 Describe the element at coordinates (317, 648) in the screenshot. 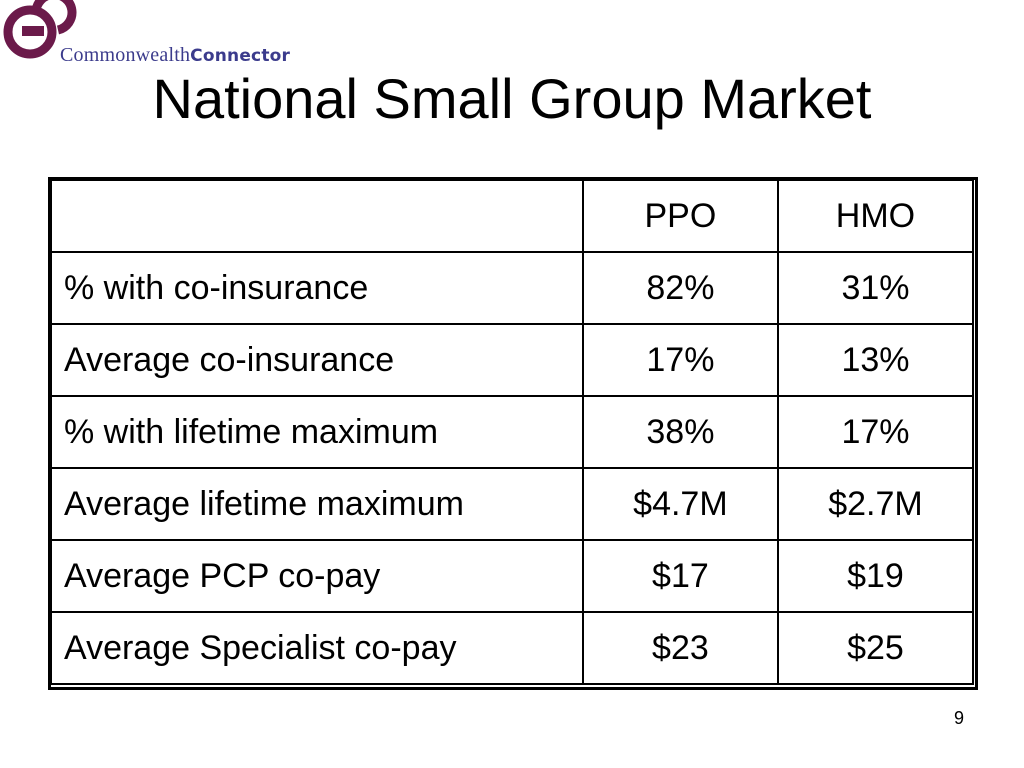

I see `table-row-label: Average Specialist co-pay` at that location.